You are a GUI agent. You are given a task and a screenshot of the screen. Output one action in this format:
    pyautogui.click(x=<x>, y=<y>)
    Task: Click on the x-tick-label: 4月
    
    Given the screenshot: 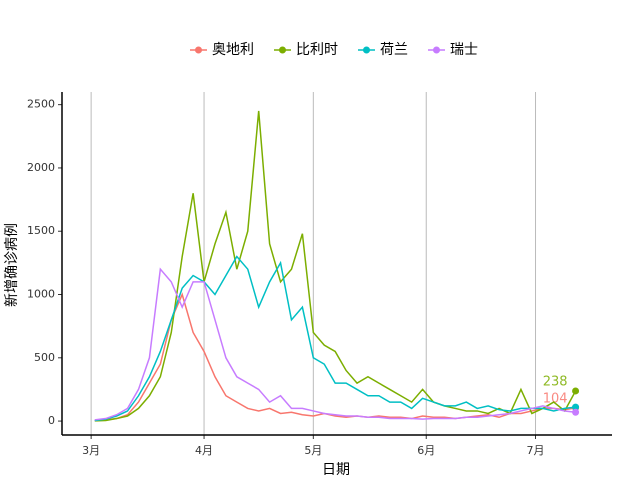 What is the action you would take?
    pyautogui.click(x=204, y=450)
    